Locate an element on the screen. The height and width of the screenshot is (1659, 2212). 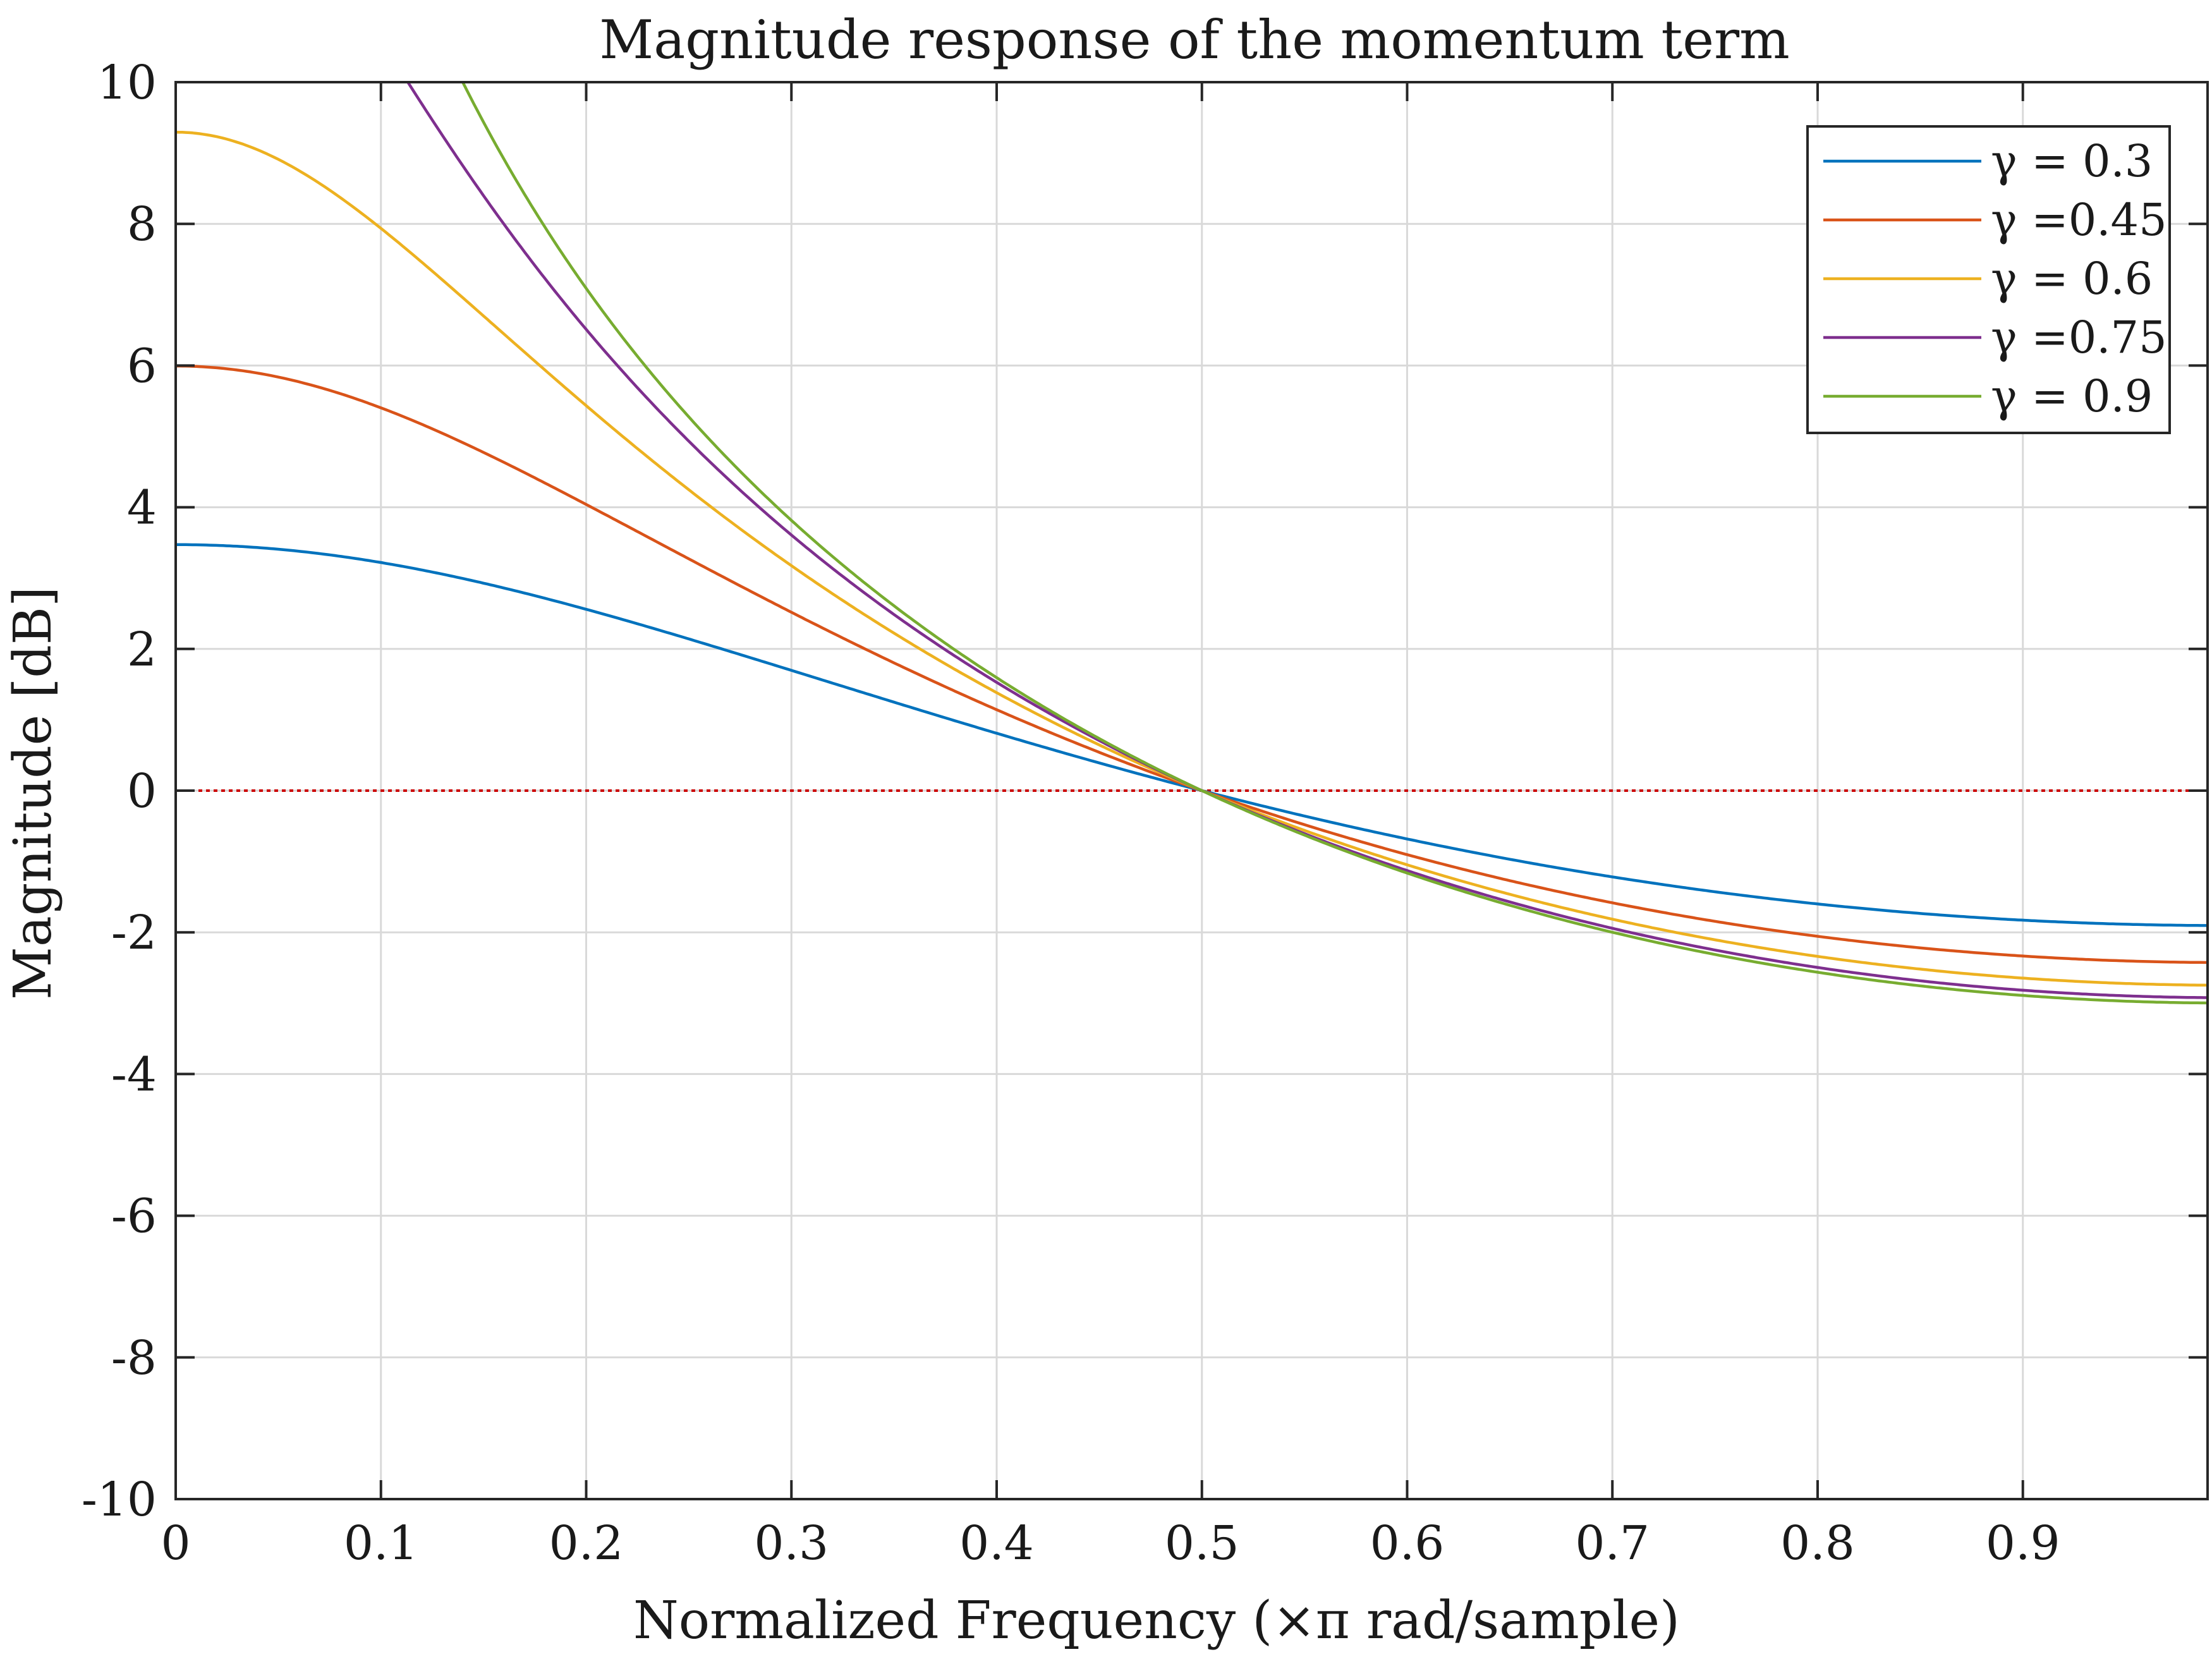
x-tick-label: 0.5 is located at coordinates (1202, 1543).